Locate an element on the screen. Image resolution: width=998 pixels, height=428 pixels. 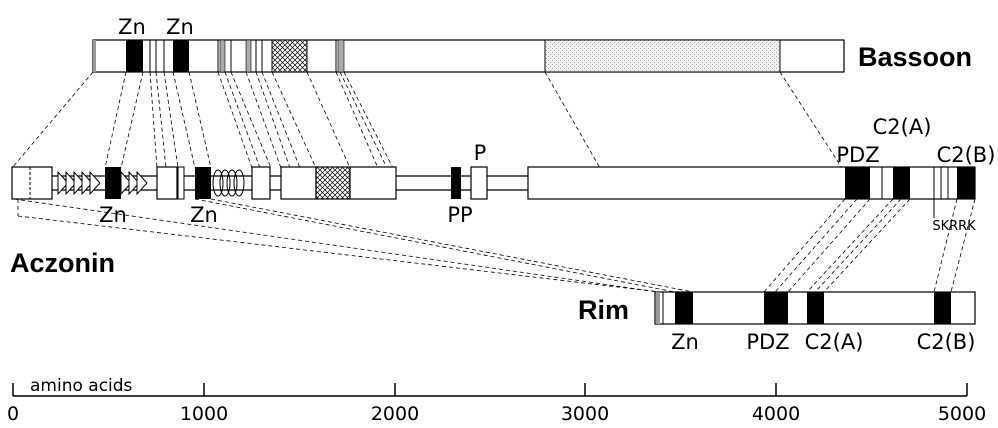
rim-zn-domain is located at coordinates (684, 308).